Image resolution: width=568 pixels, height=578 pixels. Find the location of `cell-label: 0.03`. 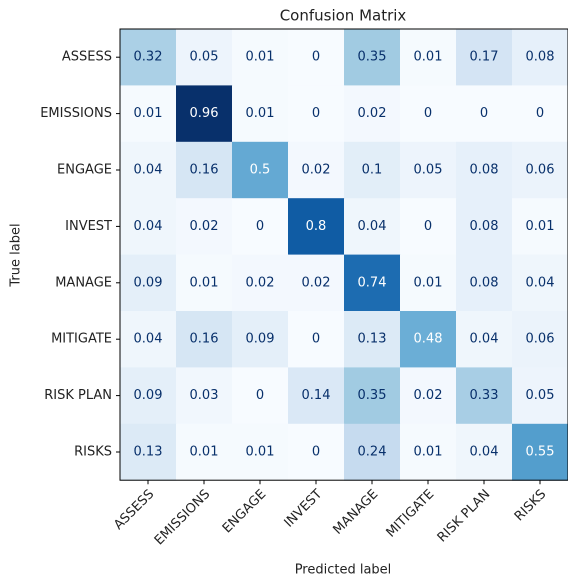

cell-label: 0.03 is located at coordinates (204, 395).